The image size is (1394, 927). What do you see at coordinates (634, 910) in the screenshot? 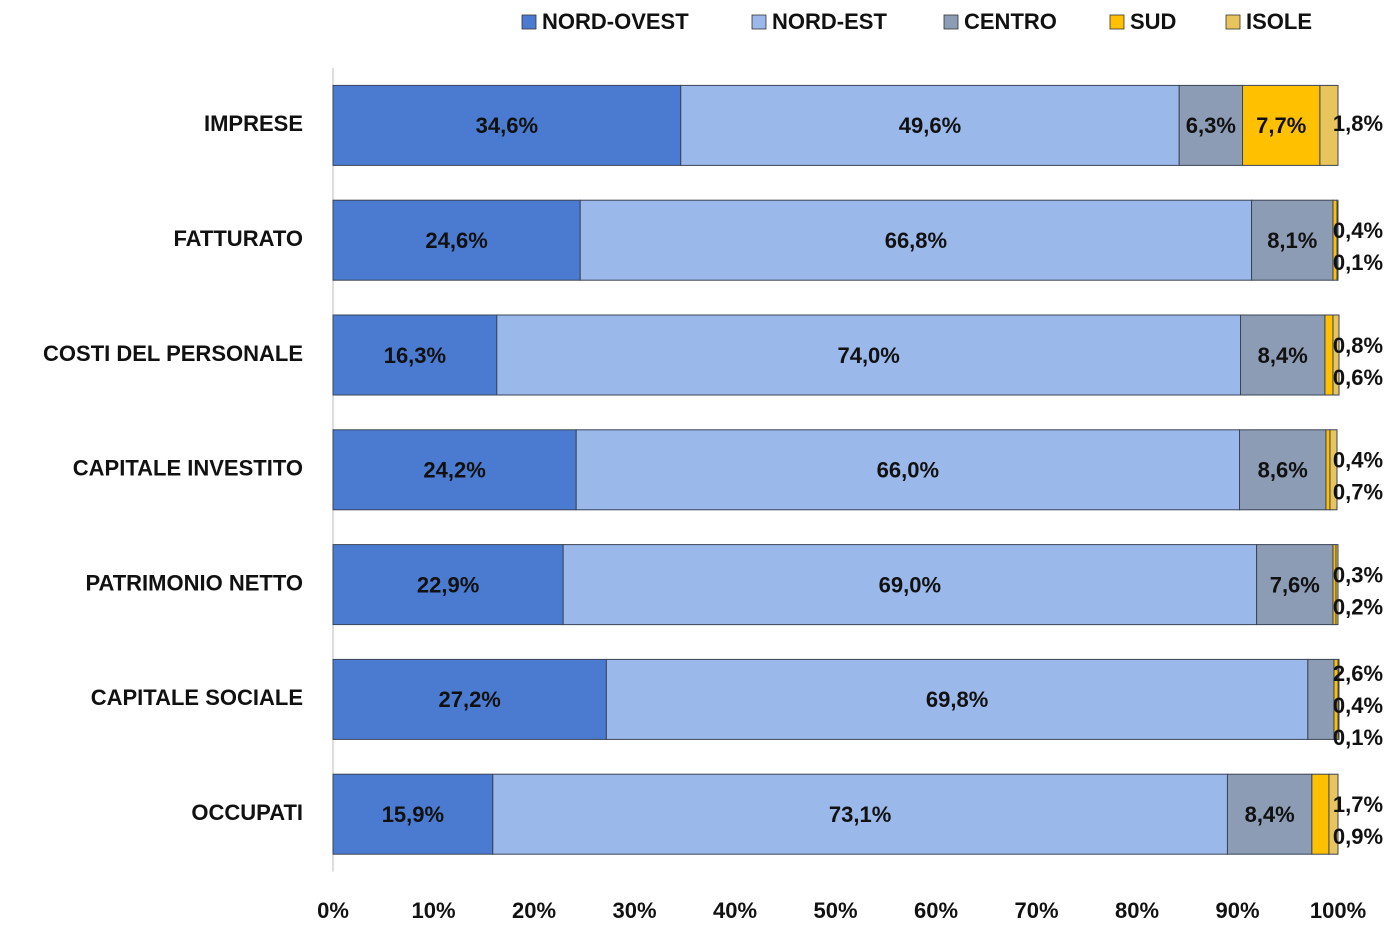
I see `x-tick-label: 30%` at bounding box center [634, 910].